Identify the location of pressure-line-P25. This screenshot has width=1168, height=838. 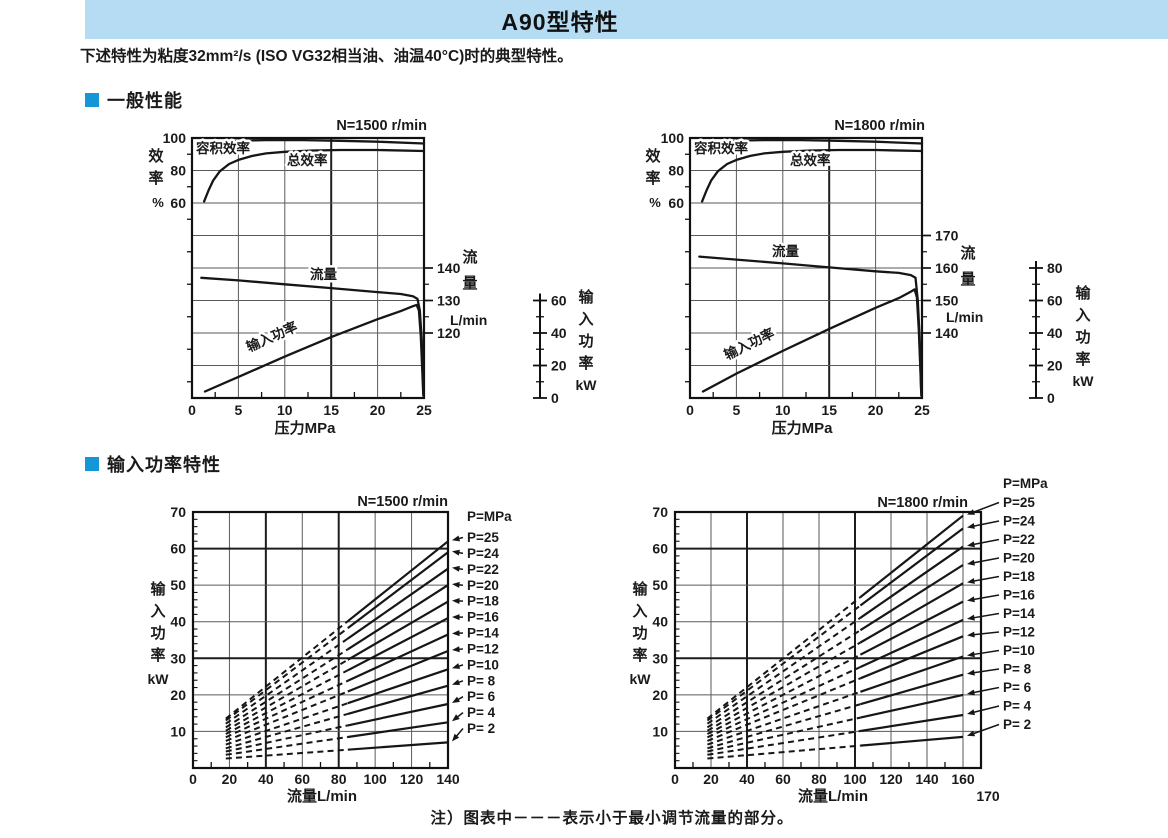
(911, 556).